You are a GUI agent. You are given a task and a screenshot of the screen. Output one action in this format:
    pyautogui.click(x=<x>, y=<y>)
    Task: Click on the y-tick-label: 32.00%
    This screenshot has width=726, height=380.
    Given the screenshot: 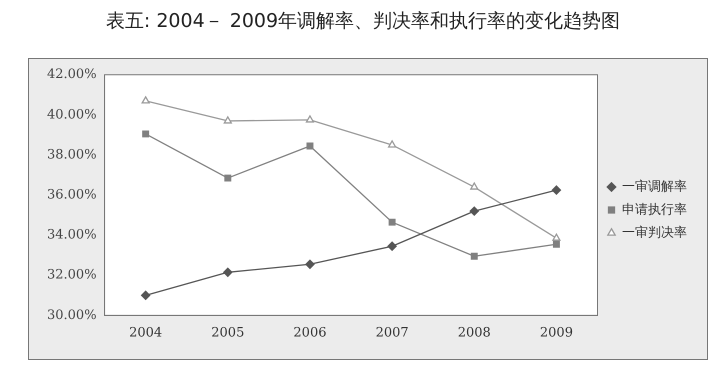 What is the action you would take?
    pyautogui.click(x=71, y=275)
    